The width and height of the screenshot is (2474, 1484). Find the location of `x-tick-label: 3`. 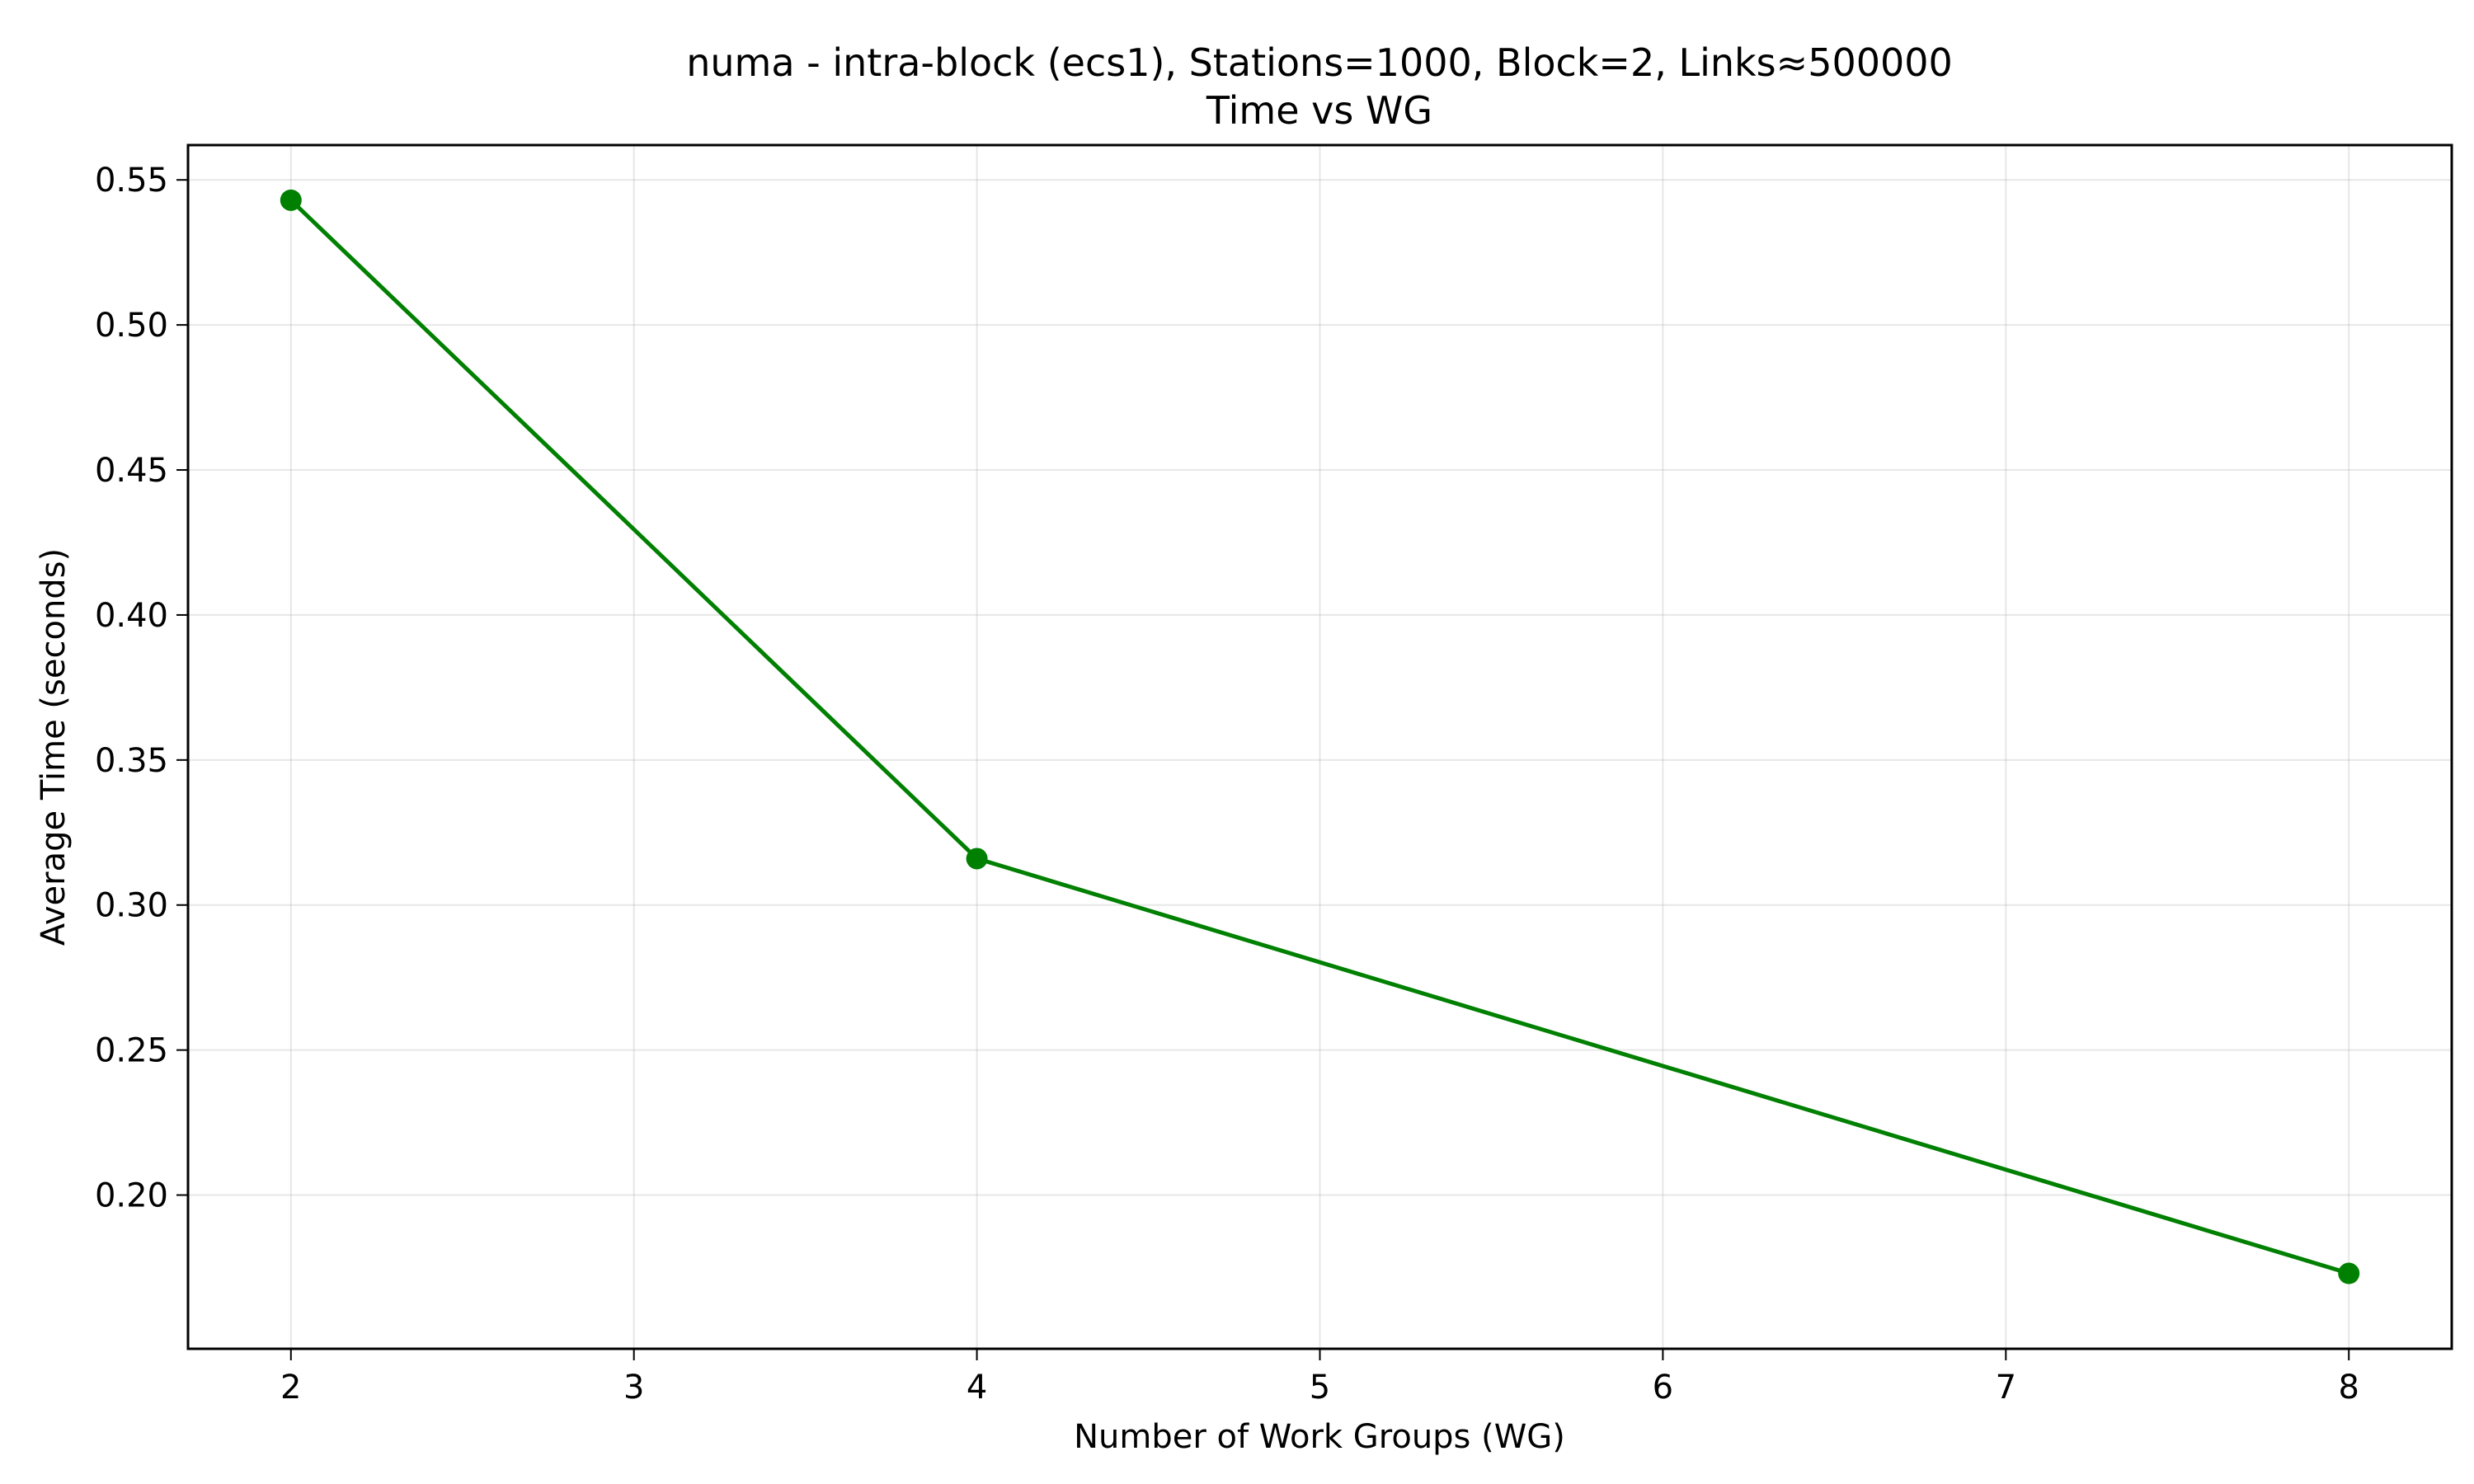

x-tick-label: 3 is located at coordinates (633, 1388).